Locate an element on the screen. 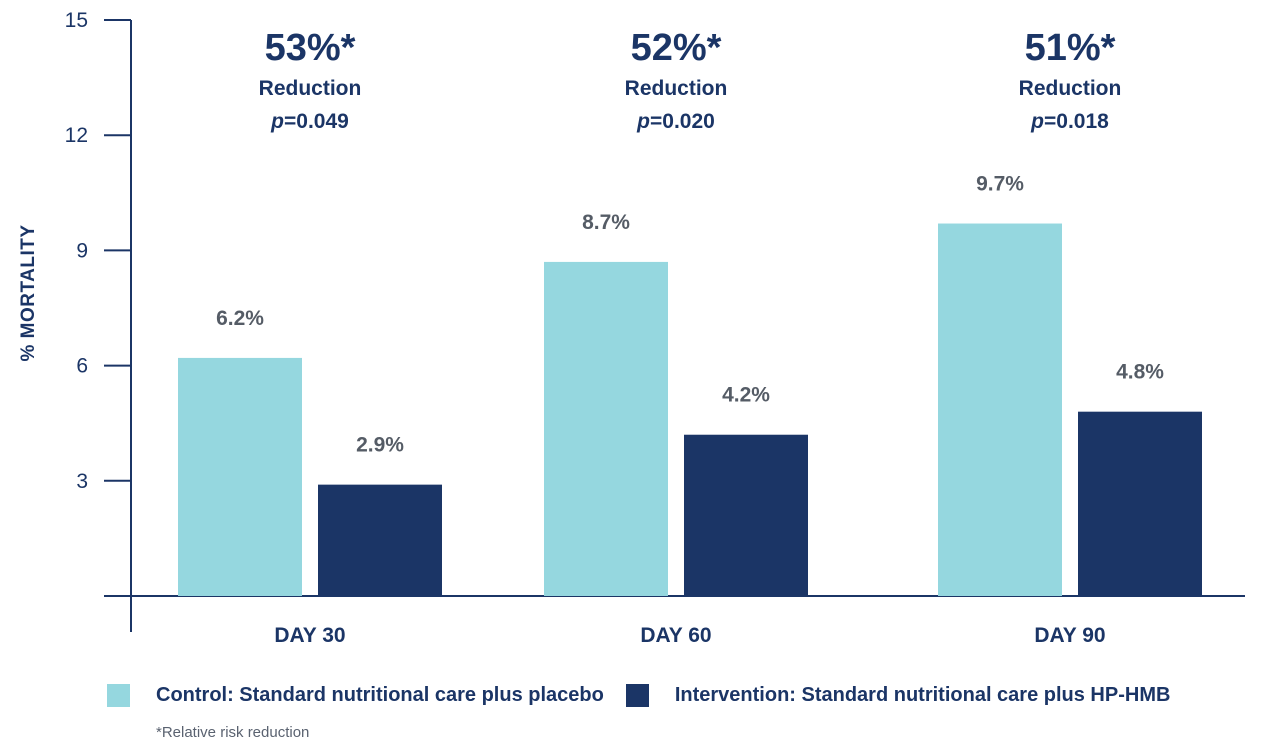 This screenshot has height=749, width=1279. y-tick-label: 3 is located at coordinates (82, 481).